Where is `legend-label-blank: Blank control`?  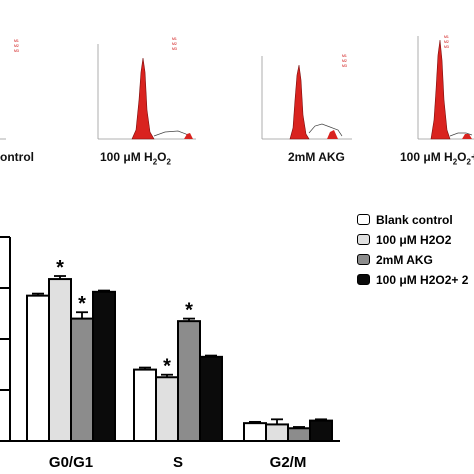 legend-label-blank: Blank control is located at coordinates (414, 219).